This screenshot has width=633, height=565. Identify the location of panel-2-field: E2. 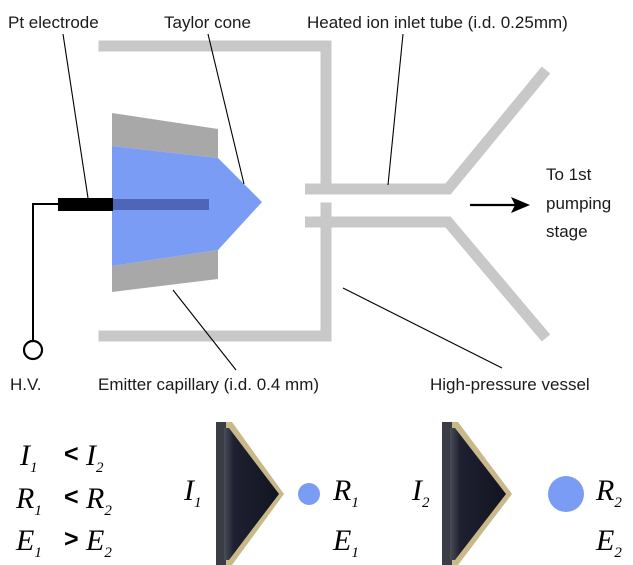
(608, 542).